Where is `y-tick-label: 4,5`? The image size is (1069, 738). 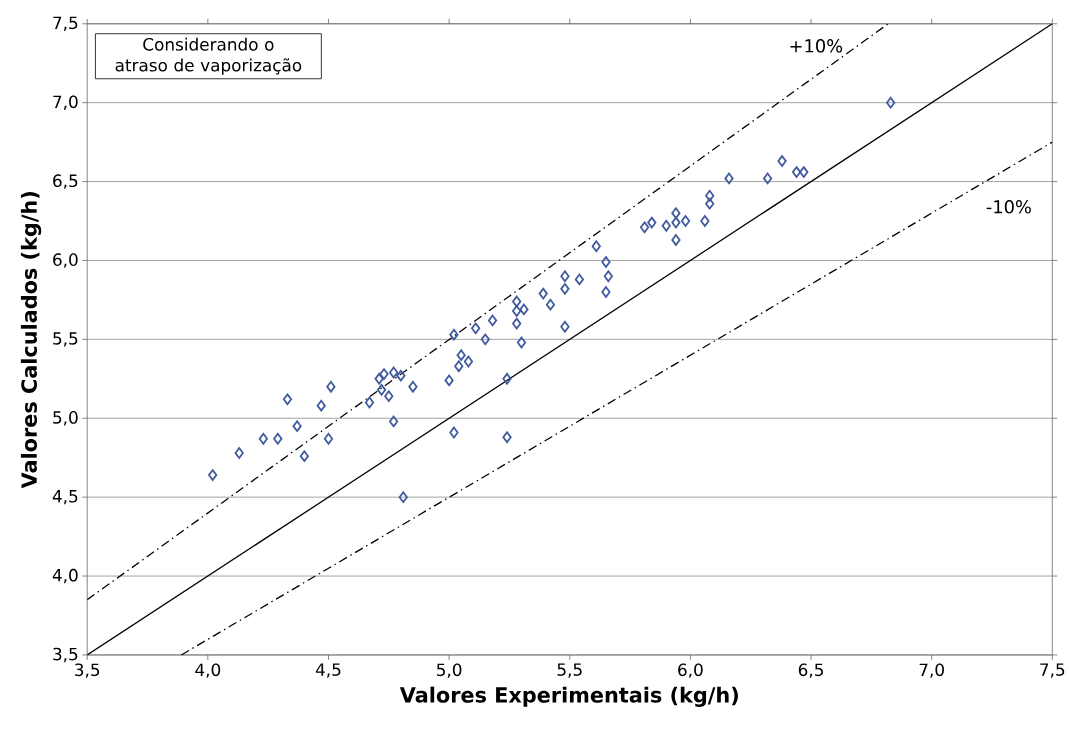
y-tick-label: 4,5 is located at coordinates (65, 497).